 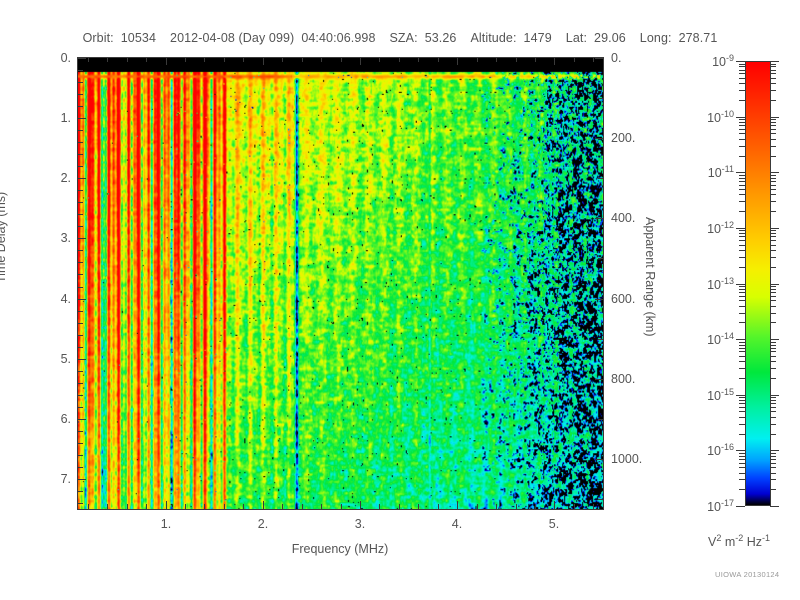 What do you see at coordinates (720, 506) in the screenshot?
I see `colorbar-tick-label: 10-17` at bounding box center [720, 506].